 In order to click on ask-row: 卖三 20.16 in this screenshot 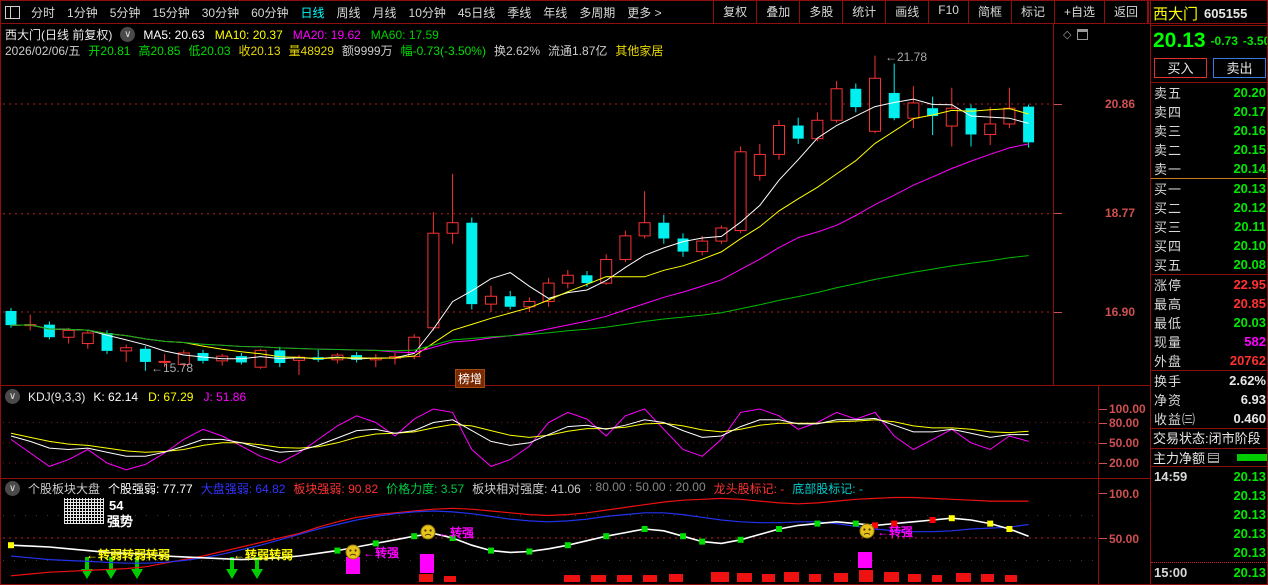, I will do `click(1209, 130)`.